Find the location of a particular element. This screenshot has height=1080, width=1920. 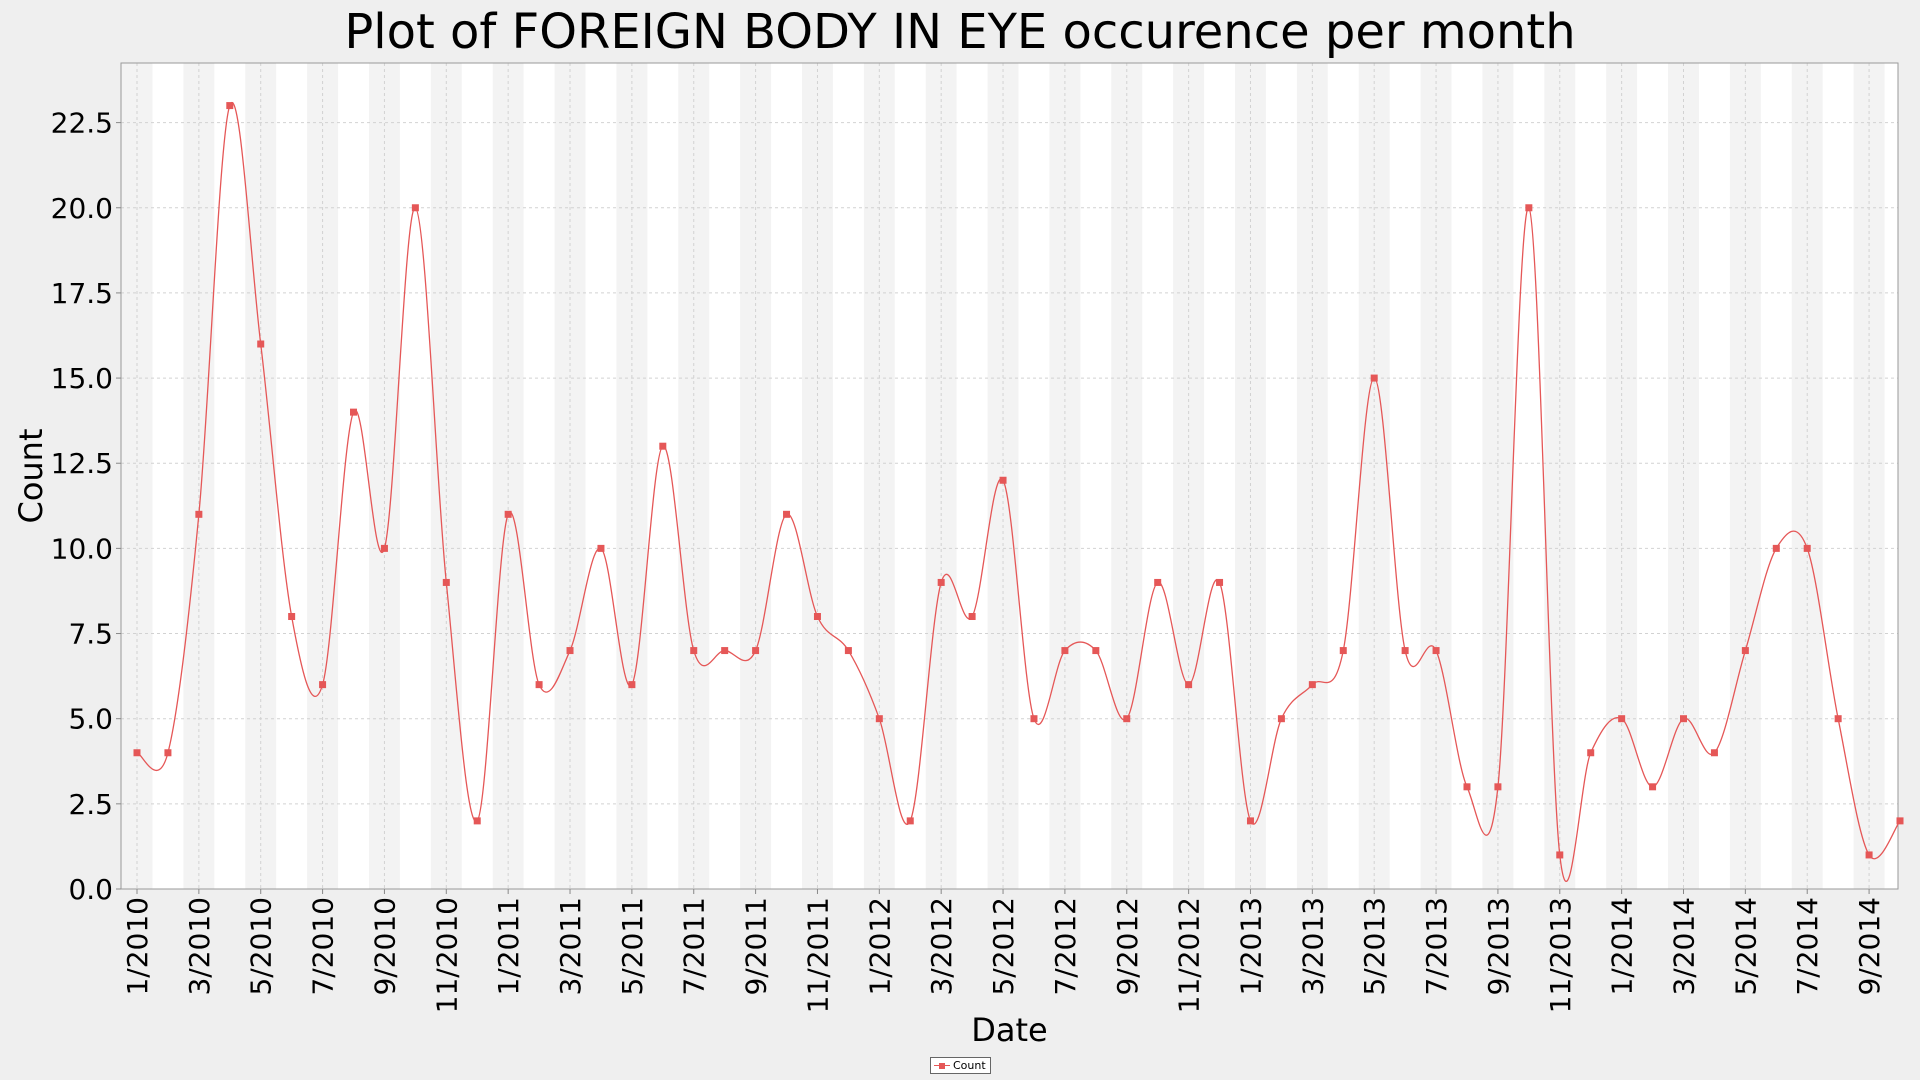

legend-swatch is located at coordinates (942, 1066).